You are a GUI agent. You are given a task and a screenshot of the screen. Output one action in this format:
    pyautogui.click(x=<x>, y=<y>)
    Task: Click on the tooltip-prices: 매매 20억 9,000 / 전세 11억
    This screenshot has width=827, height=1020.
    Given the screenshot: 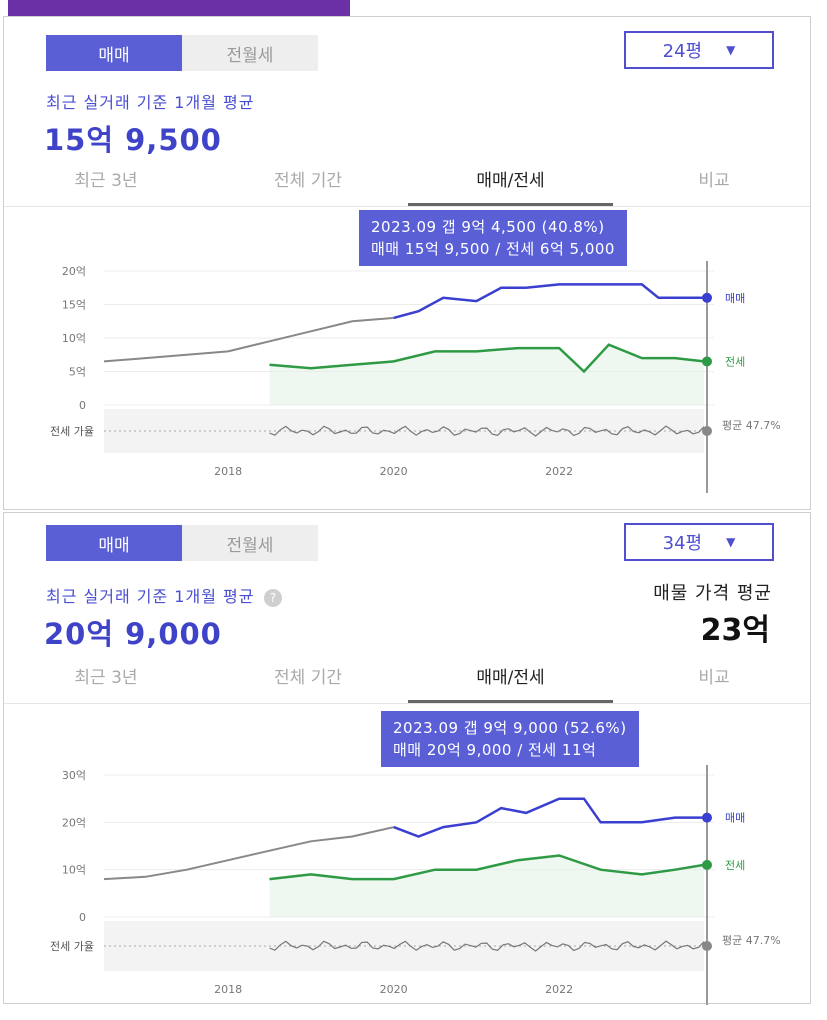 What is the action you would take?
    pyautogui.click(x=495, y=750)
    